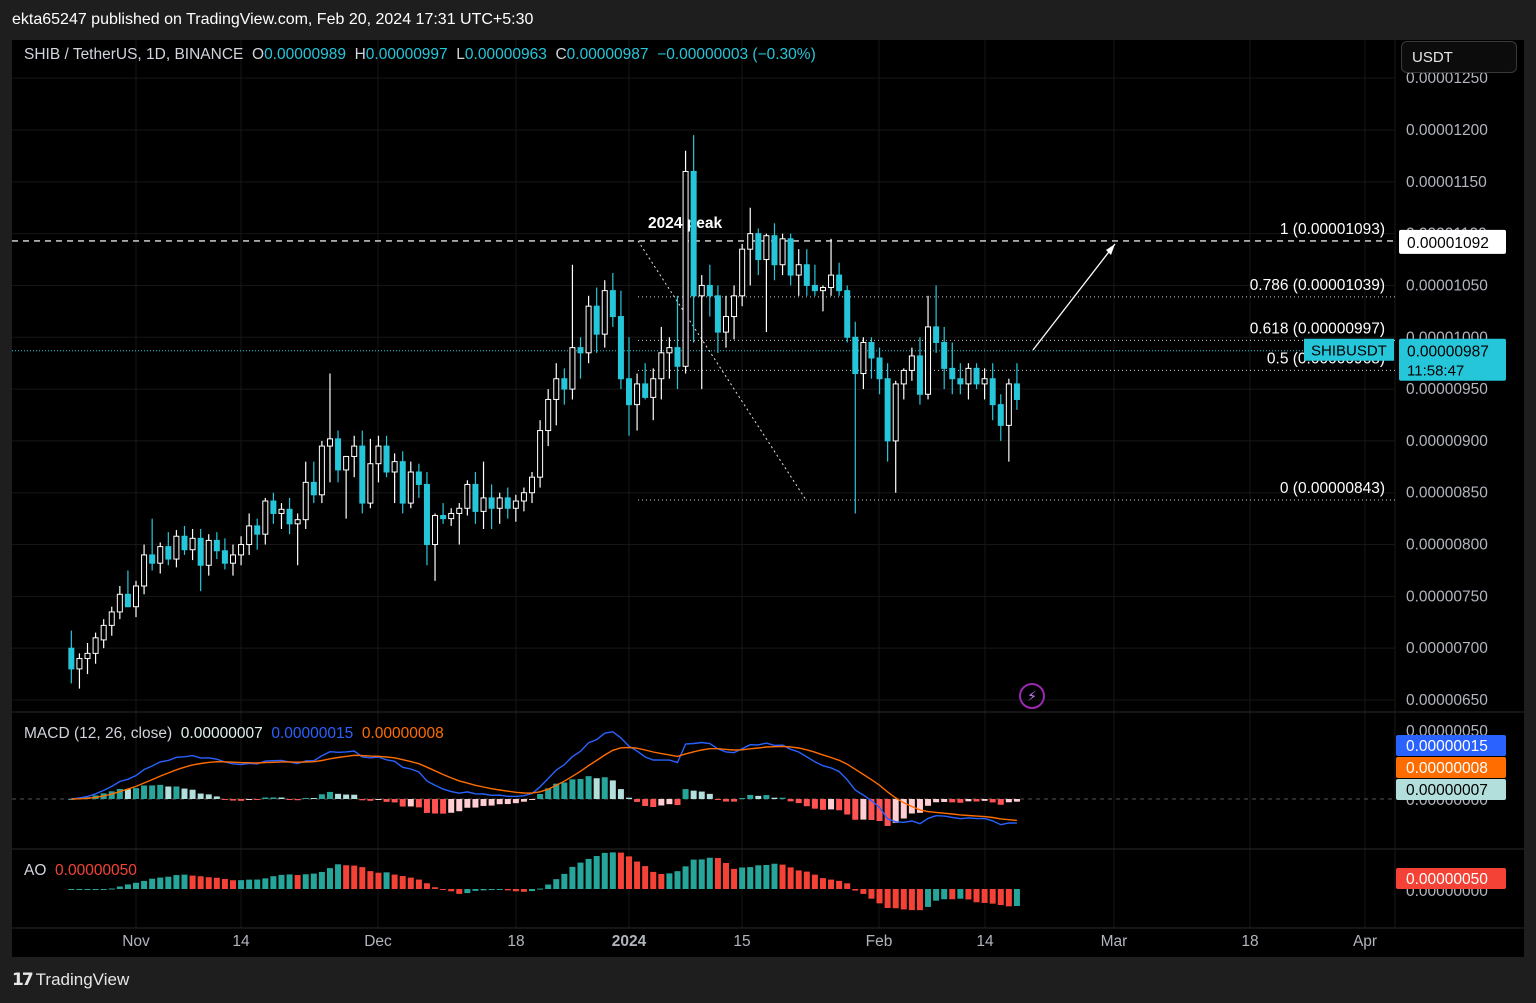 Image resolution: width=1536 pixels, height=1003 pixels. What do you see at coordinates (1249, 941) in the screenshot?
I see `time-tick-label: 18` at bounding box center [1249, 941].